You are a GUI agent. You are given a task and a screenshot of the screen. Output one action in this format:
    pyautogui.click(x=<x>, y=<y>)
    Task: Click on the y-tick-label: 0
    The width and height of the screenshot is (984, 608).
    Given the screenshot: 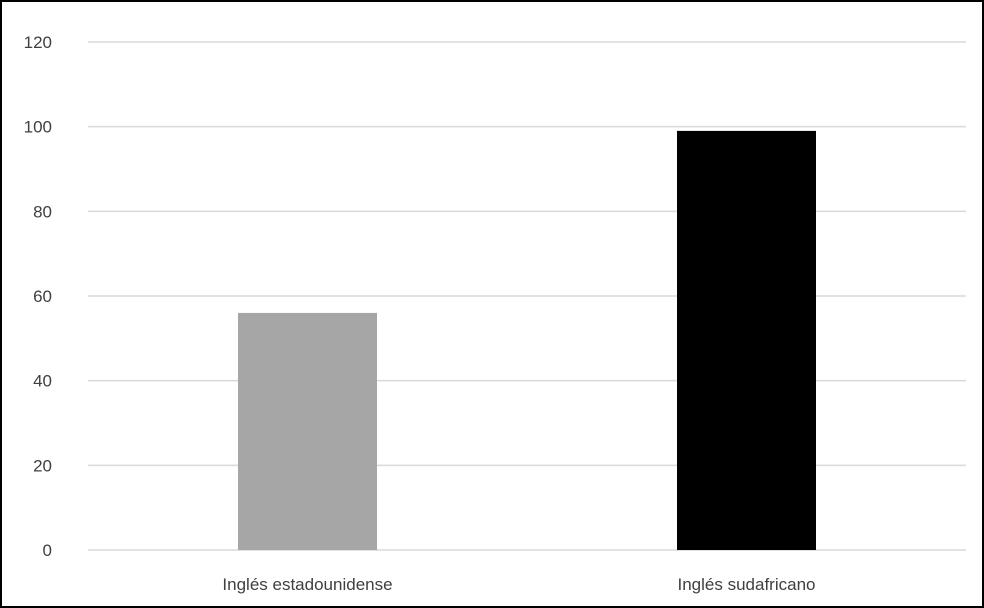 What is the action you would take?
    pyautogui.click(x=47, y=550)
    